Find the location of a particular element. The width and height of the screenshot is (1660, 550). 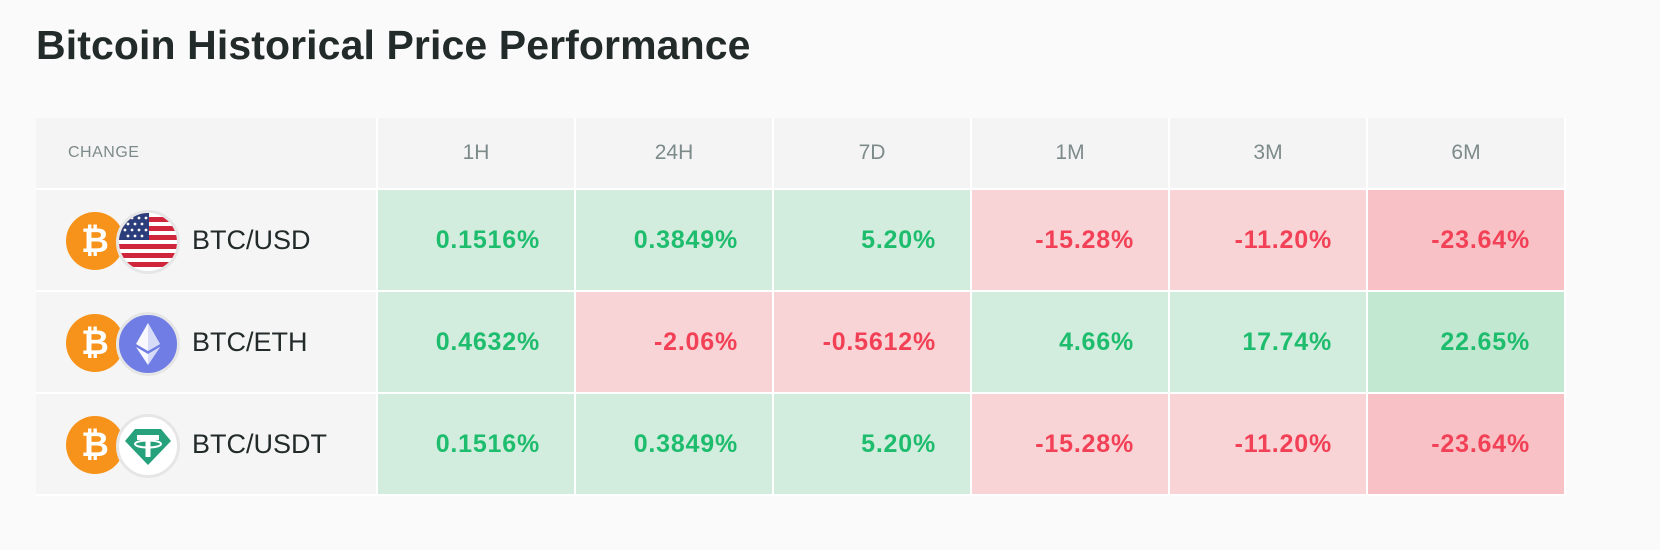

change-3m: 17.74% is located at coordinates (1269, 343).